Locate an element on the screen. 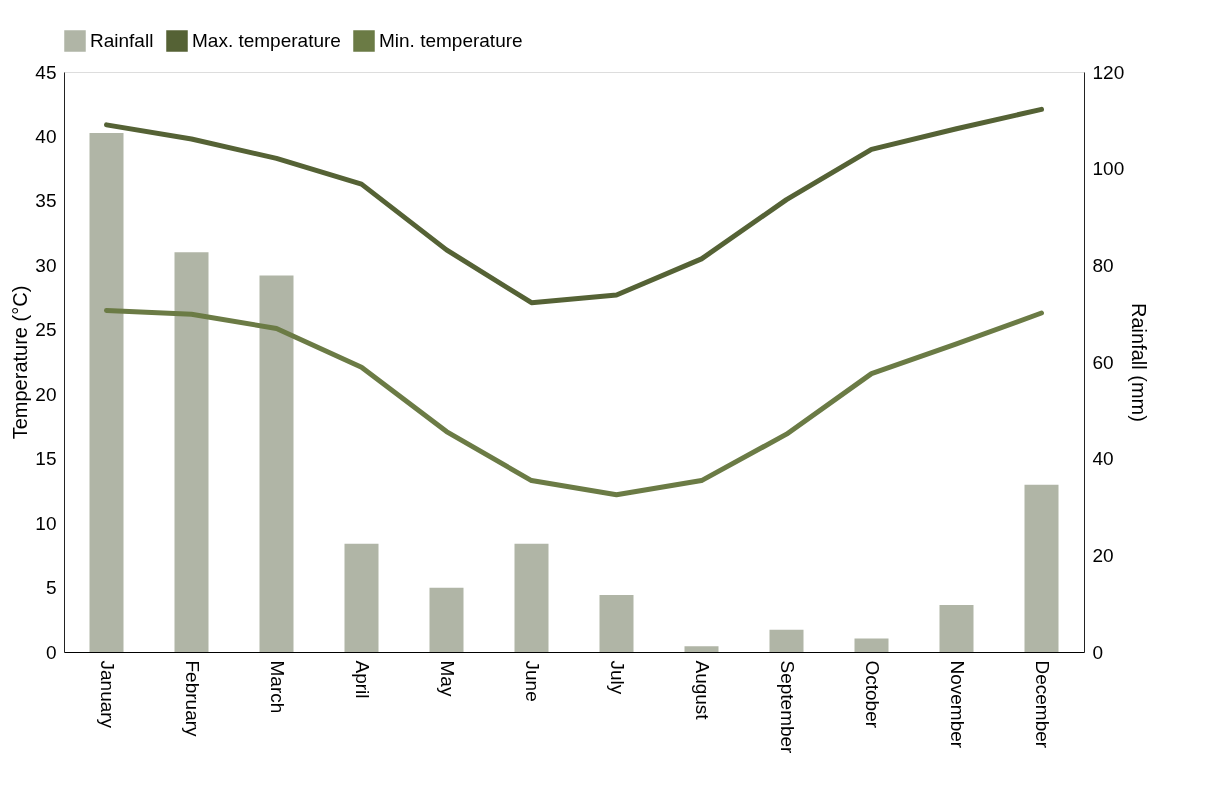  y-tick-label: 35 is located at coordinates (46, 201).